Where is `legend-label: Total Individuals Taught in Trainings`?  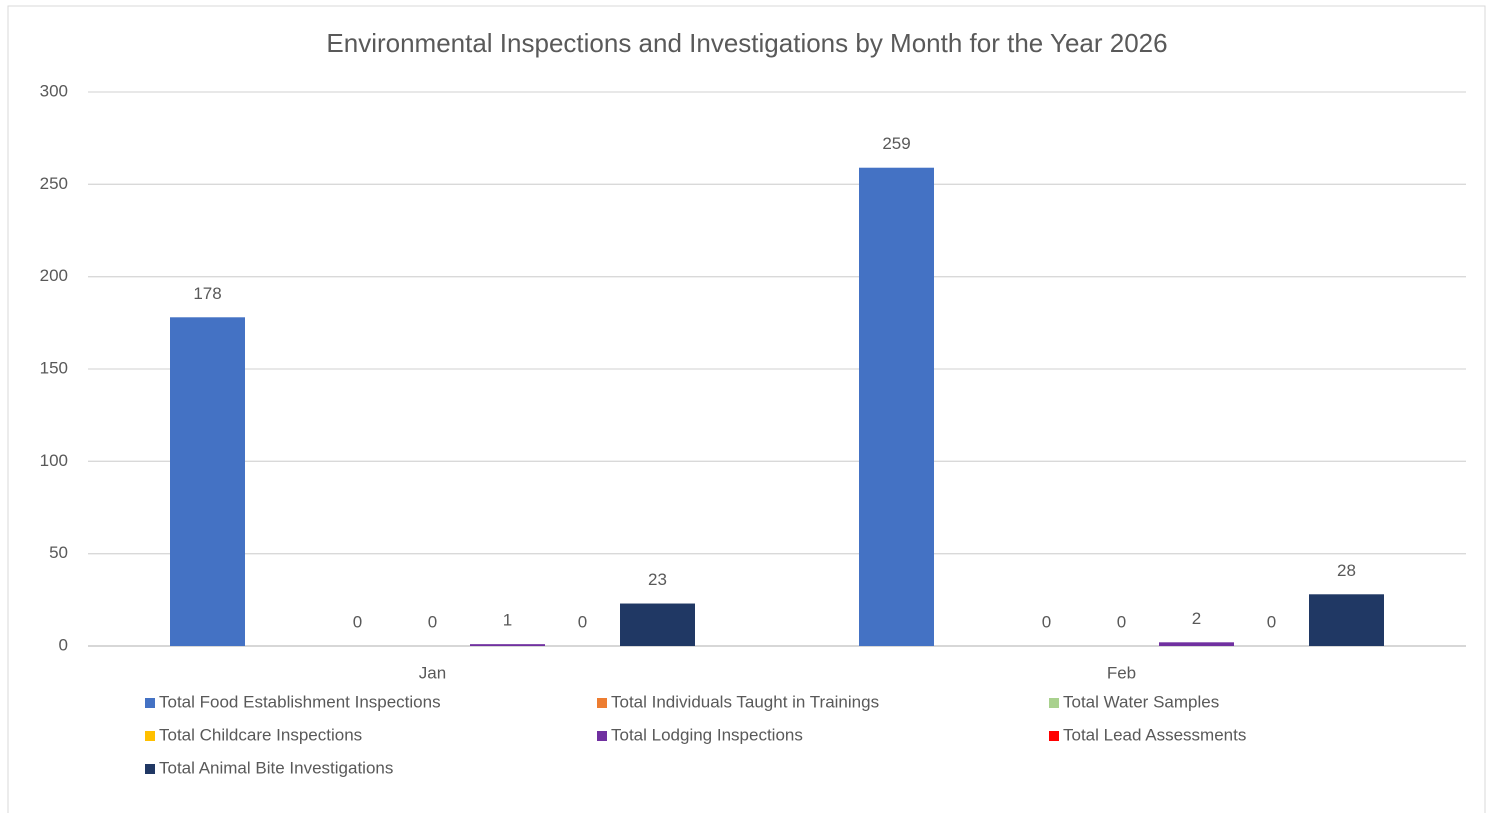
legend-label: Total Individuals Taught in Trainings is located at coordinates (745, 701).